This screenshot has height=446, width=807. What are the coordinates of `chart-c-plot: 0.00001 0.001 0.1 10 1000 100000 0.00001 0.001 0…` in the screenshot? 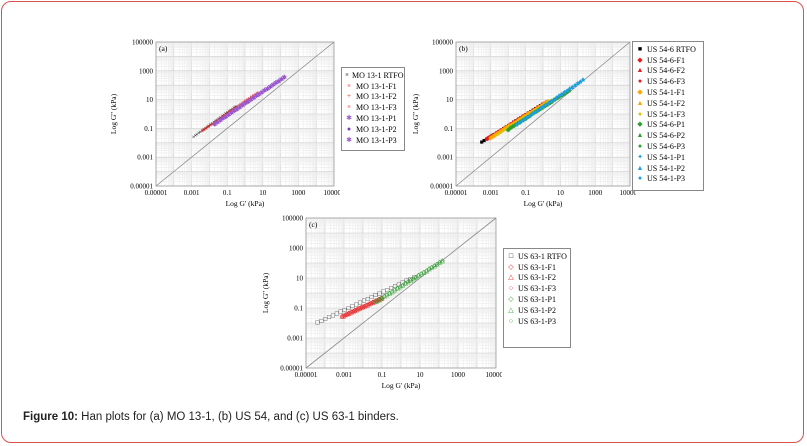 It's located at (384, 303).